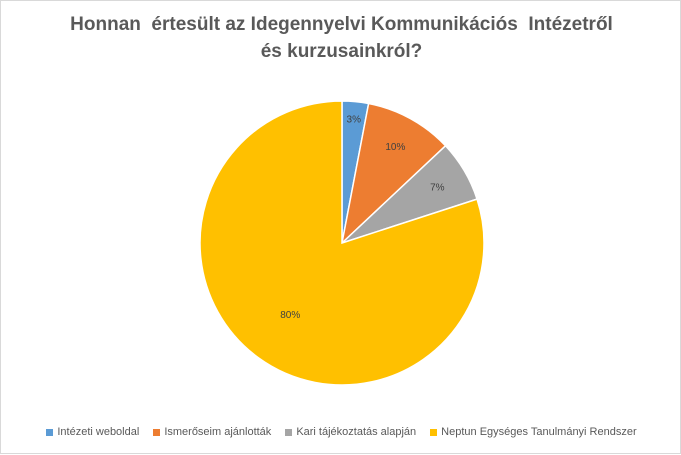 Image resolution: width=681 pixels, height=455 pixels. I want to click on legend-item-neptun: Neptun Egységes Tanulmányi Rendszer, so click(533, 432).